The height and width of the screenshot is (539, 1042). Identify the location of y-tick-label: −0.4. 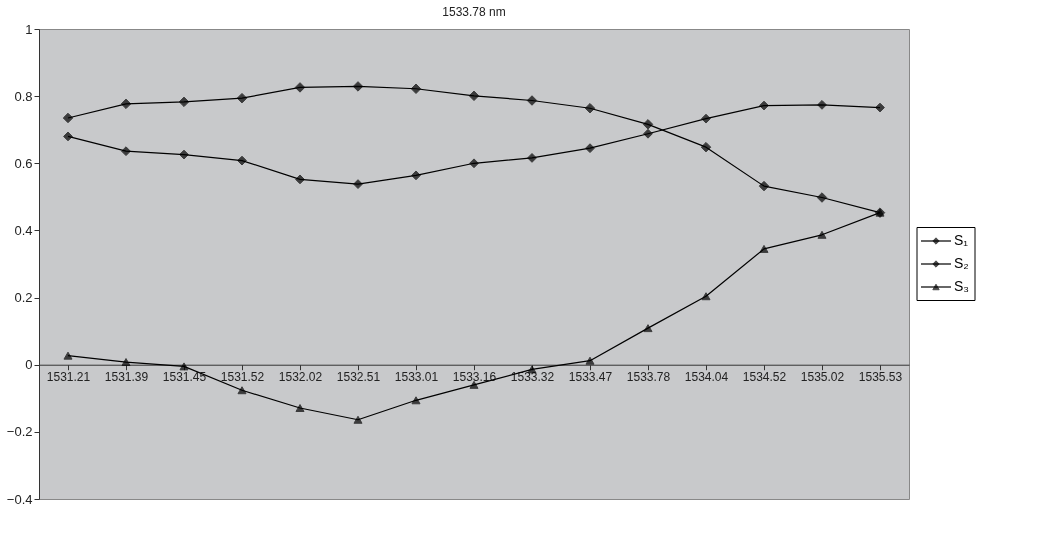
(19, 499).